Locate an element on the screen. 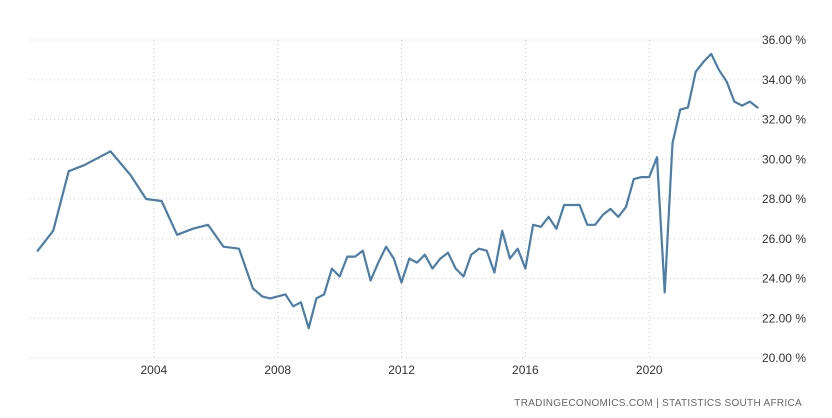 The height and width of the screenshot is (418, 832). x-tick-label: 2016 is located at coordinates (525, 370).